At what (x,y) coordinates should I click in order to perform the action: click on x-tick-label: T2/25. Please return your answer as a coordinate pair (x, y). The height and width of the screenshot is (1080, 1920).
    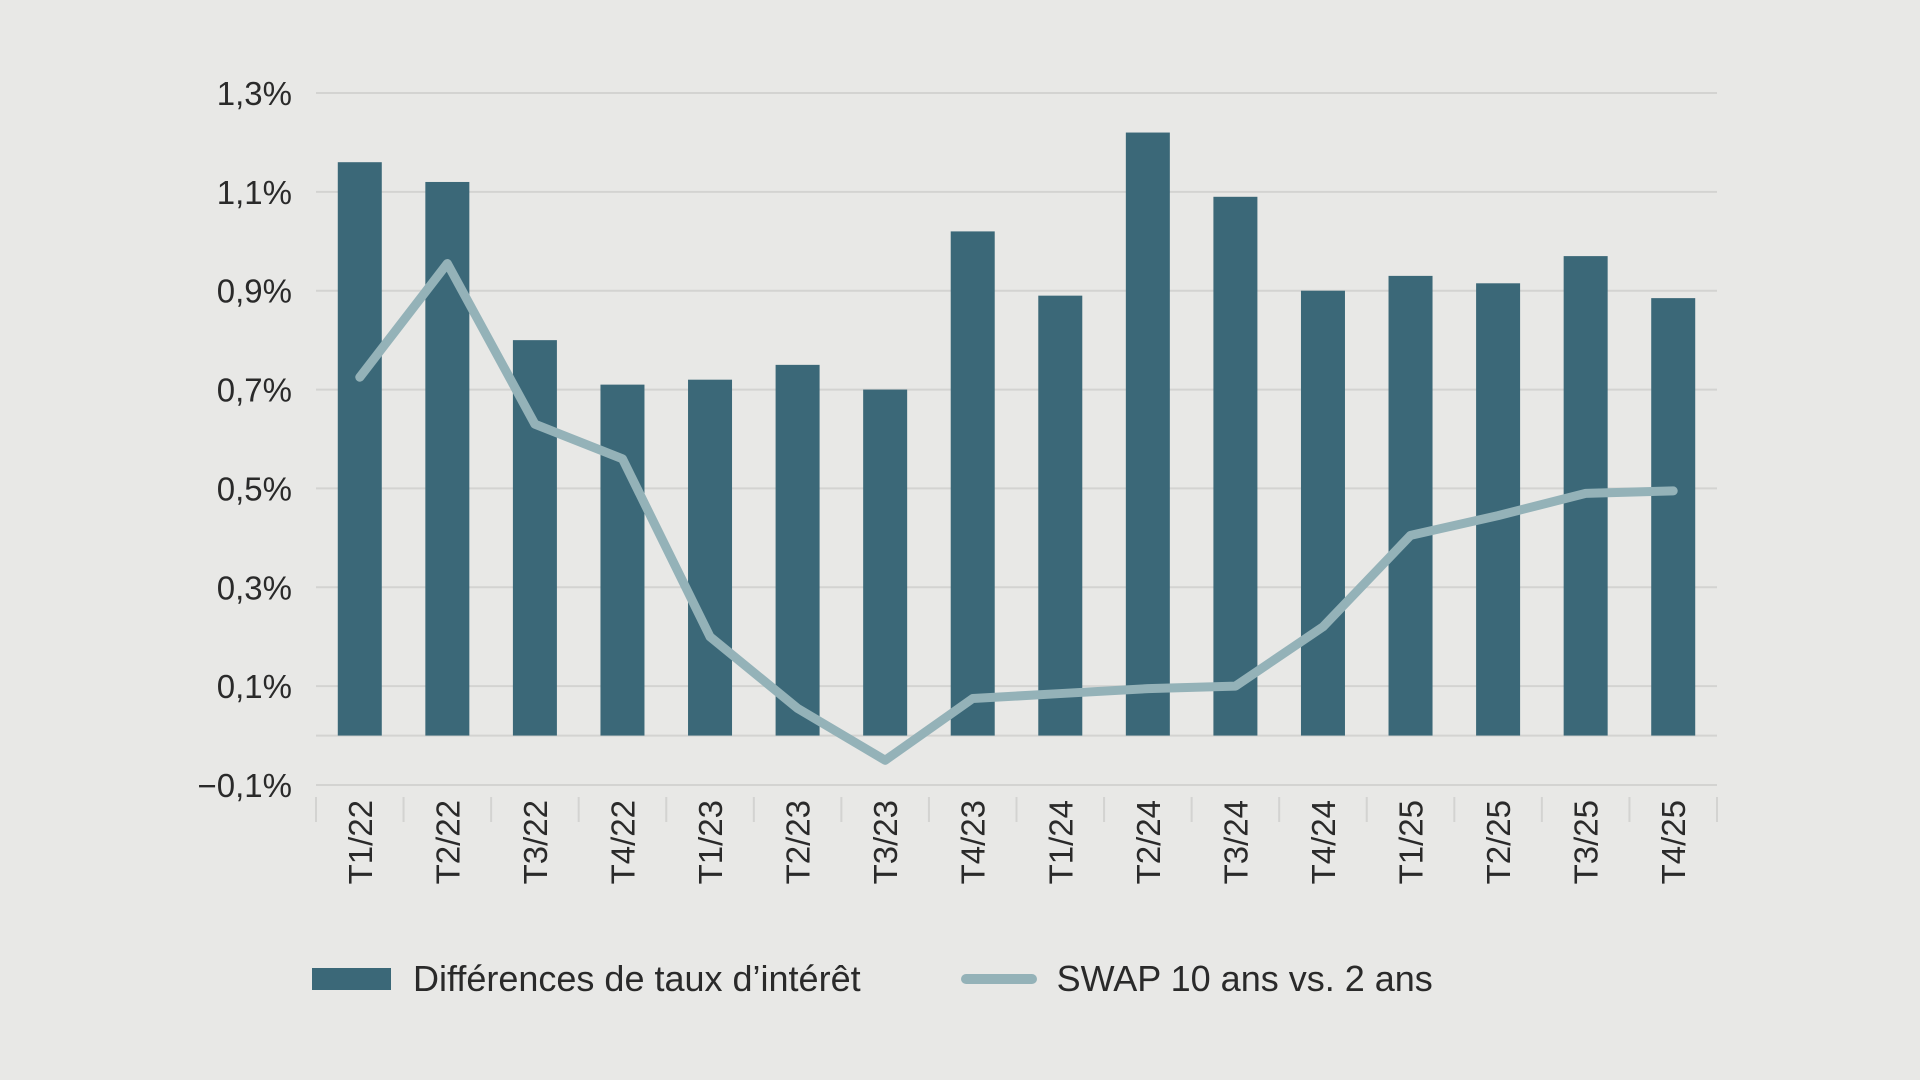
    Looking at the image, I should click on (1498, 842).